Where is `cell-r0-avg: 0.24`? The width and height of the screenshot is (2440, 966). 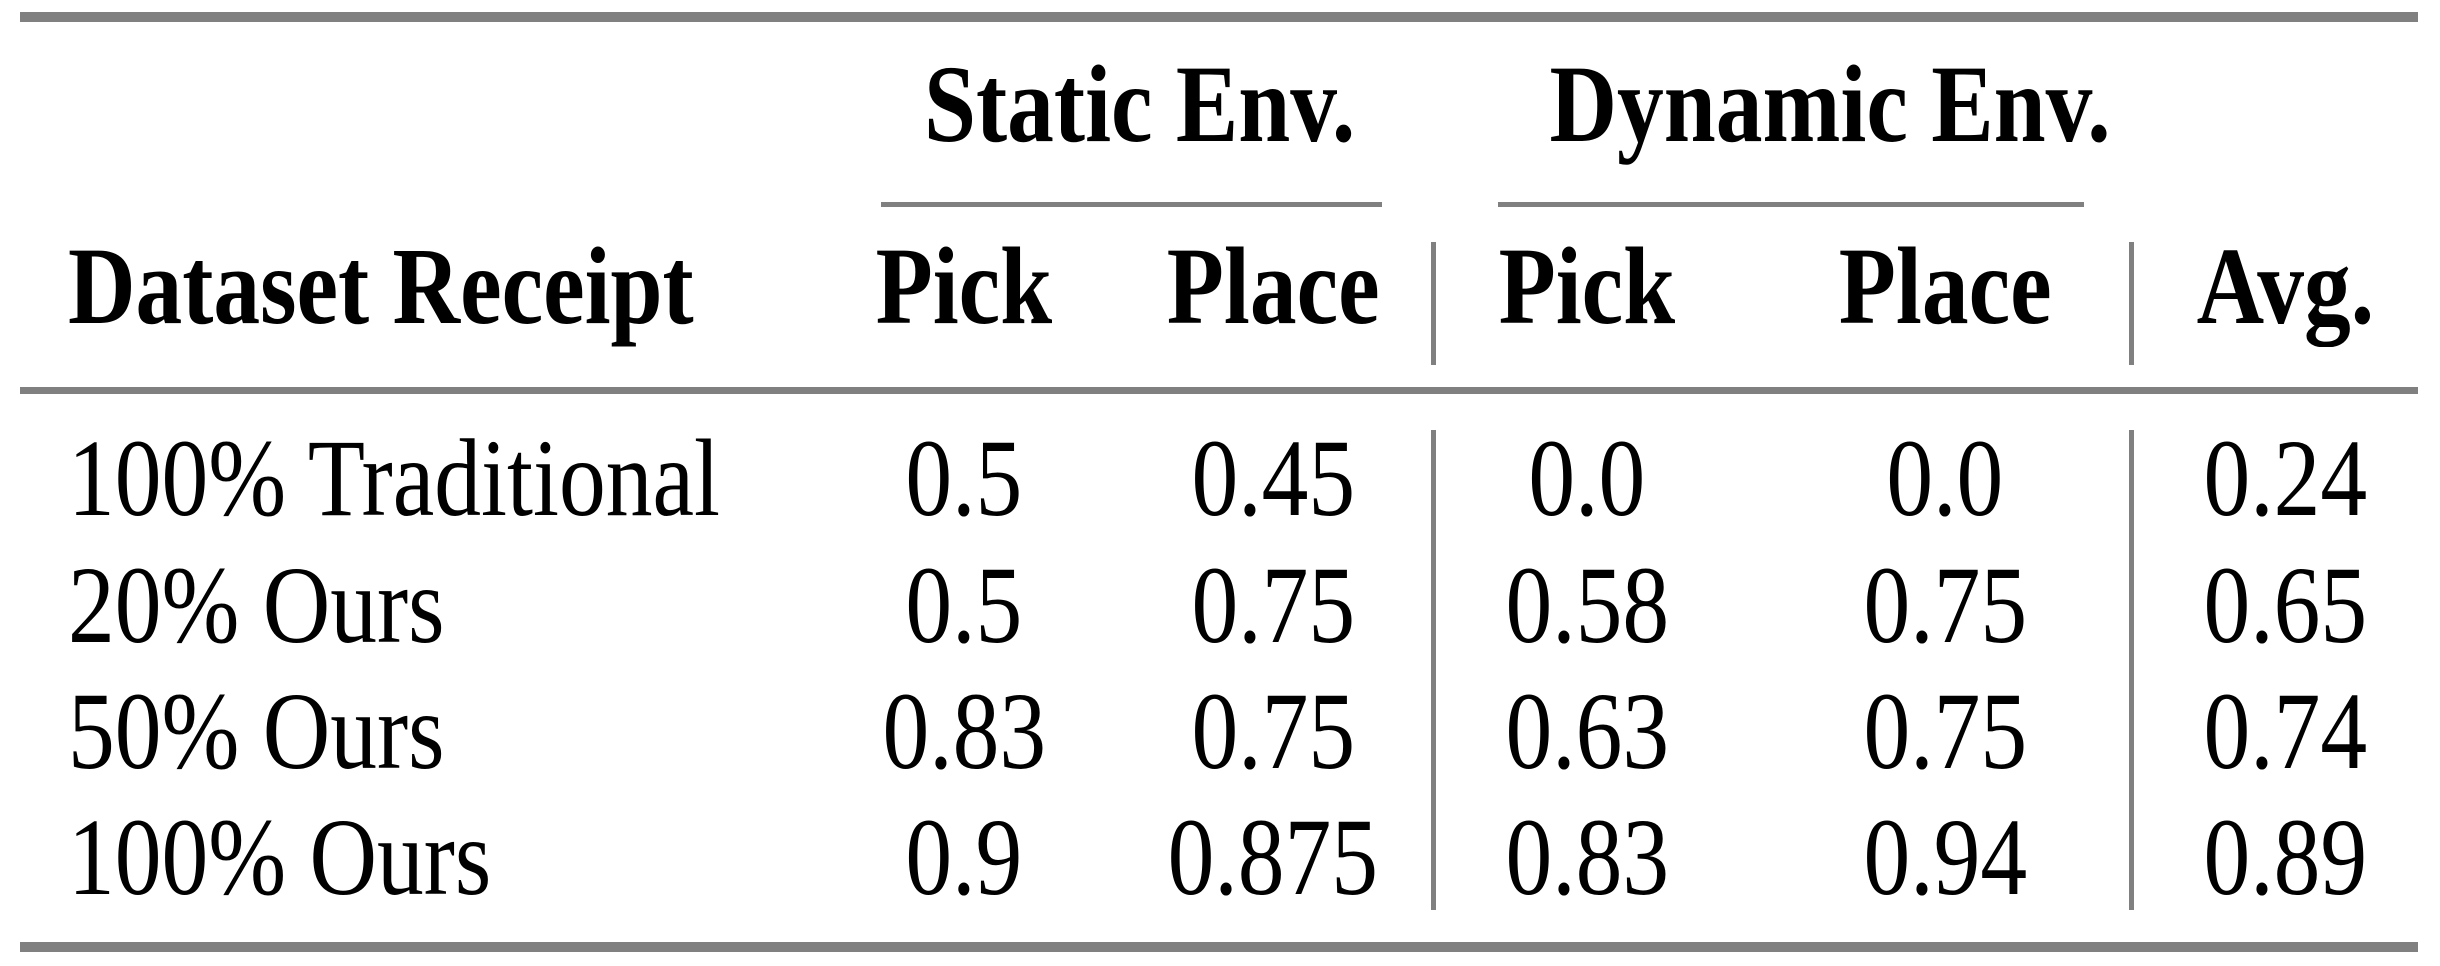
cell-r0-avg: 0.24 is located at coordinates (2285, 478).